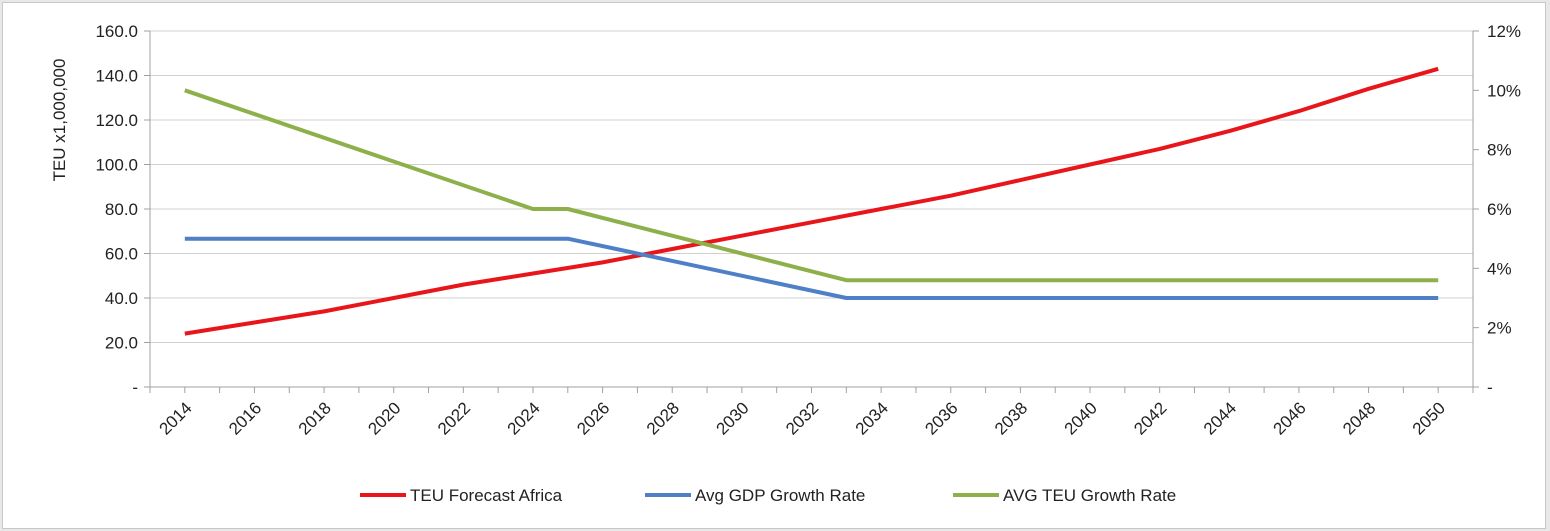  I want to click on y-axis-label: TEU x1,000,000, so click(59, 120).